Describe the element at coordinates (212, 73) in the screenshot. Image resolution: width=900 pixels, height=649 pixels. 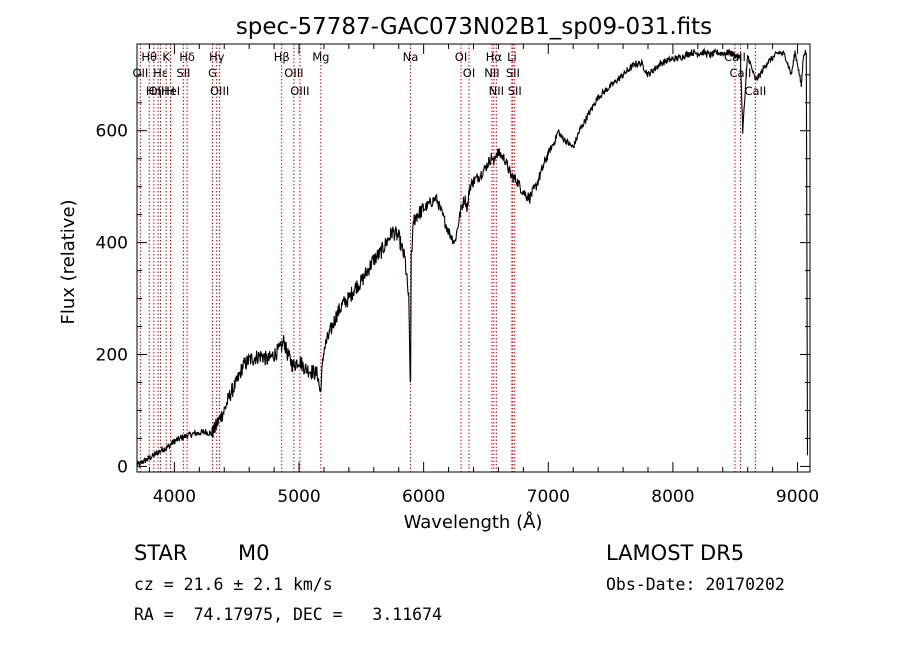
I see `line-marker-label: G` at that location.